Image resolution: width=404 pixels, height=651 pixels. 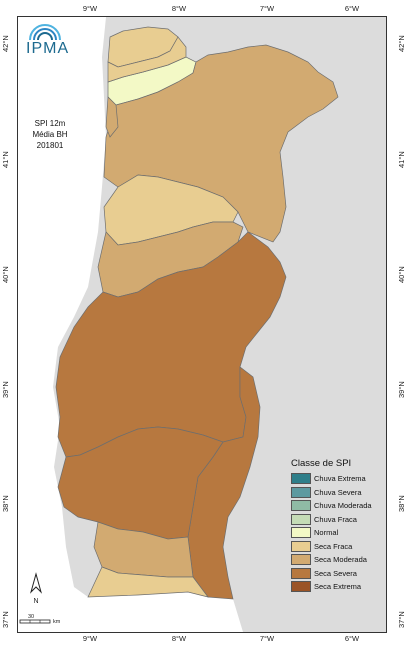 I want to click on legend-item: Chuva Moderada, so click(x=337, y=506).